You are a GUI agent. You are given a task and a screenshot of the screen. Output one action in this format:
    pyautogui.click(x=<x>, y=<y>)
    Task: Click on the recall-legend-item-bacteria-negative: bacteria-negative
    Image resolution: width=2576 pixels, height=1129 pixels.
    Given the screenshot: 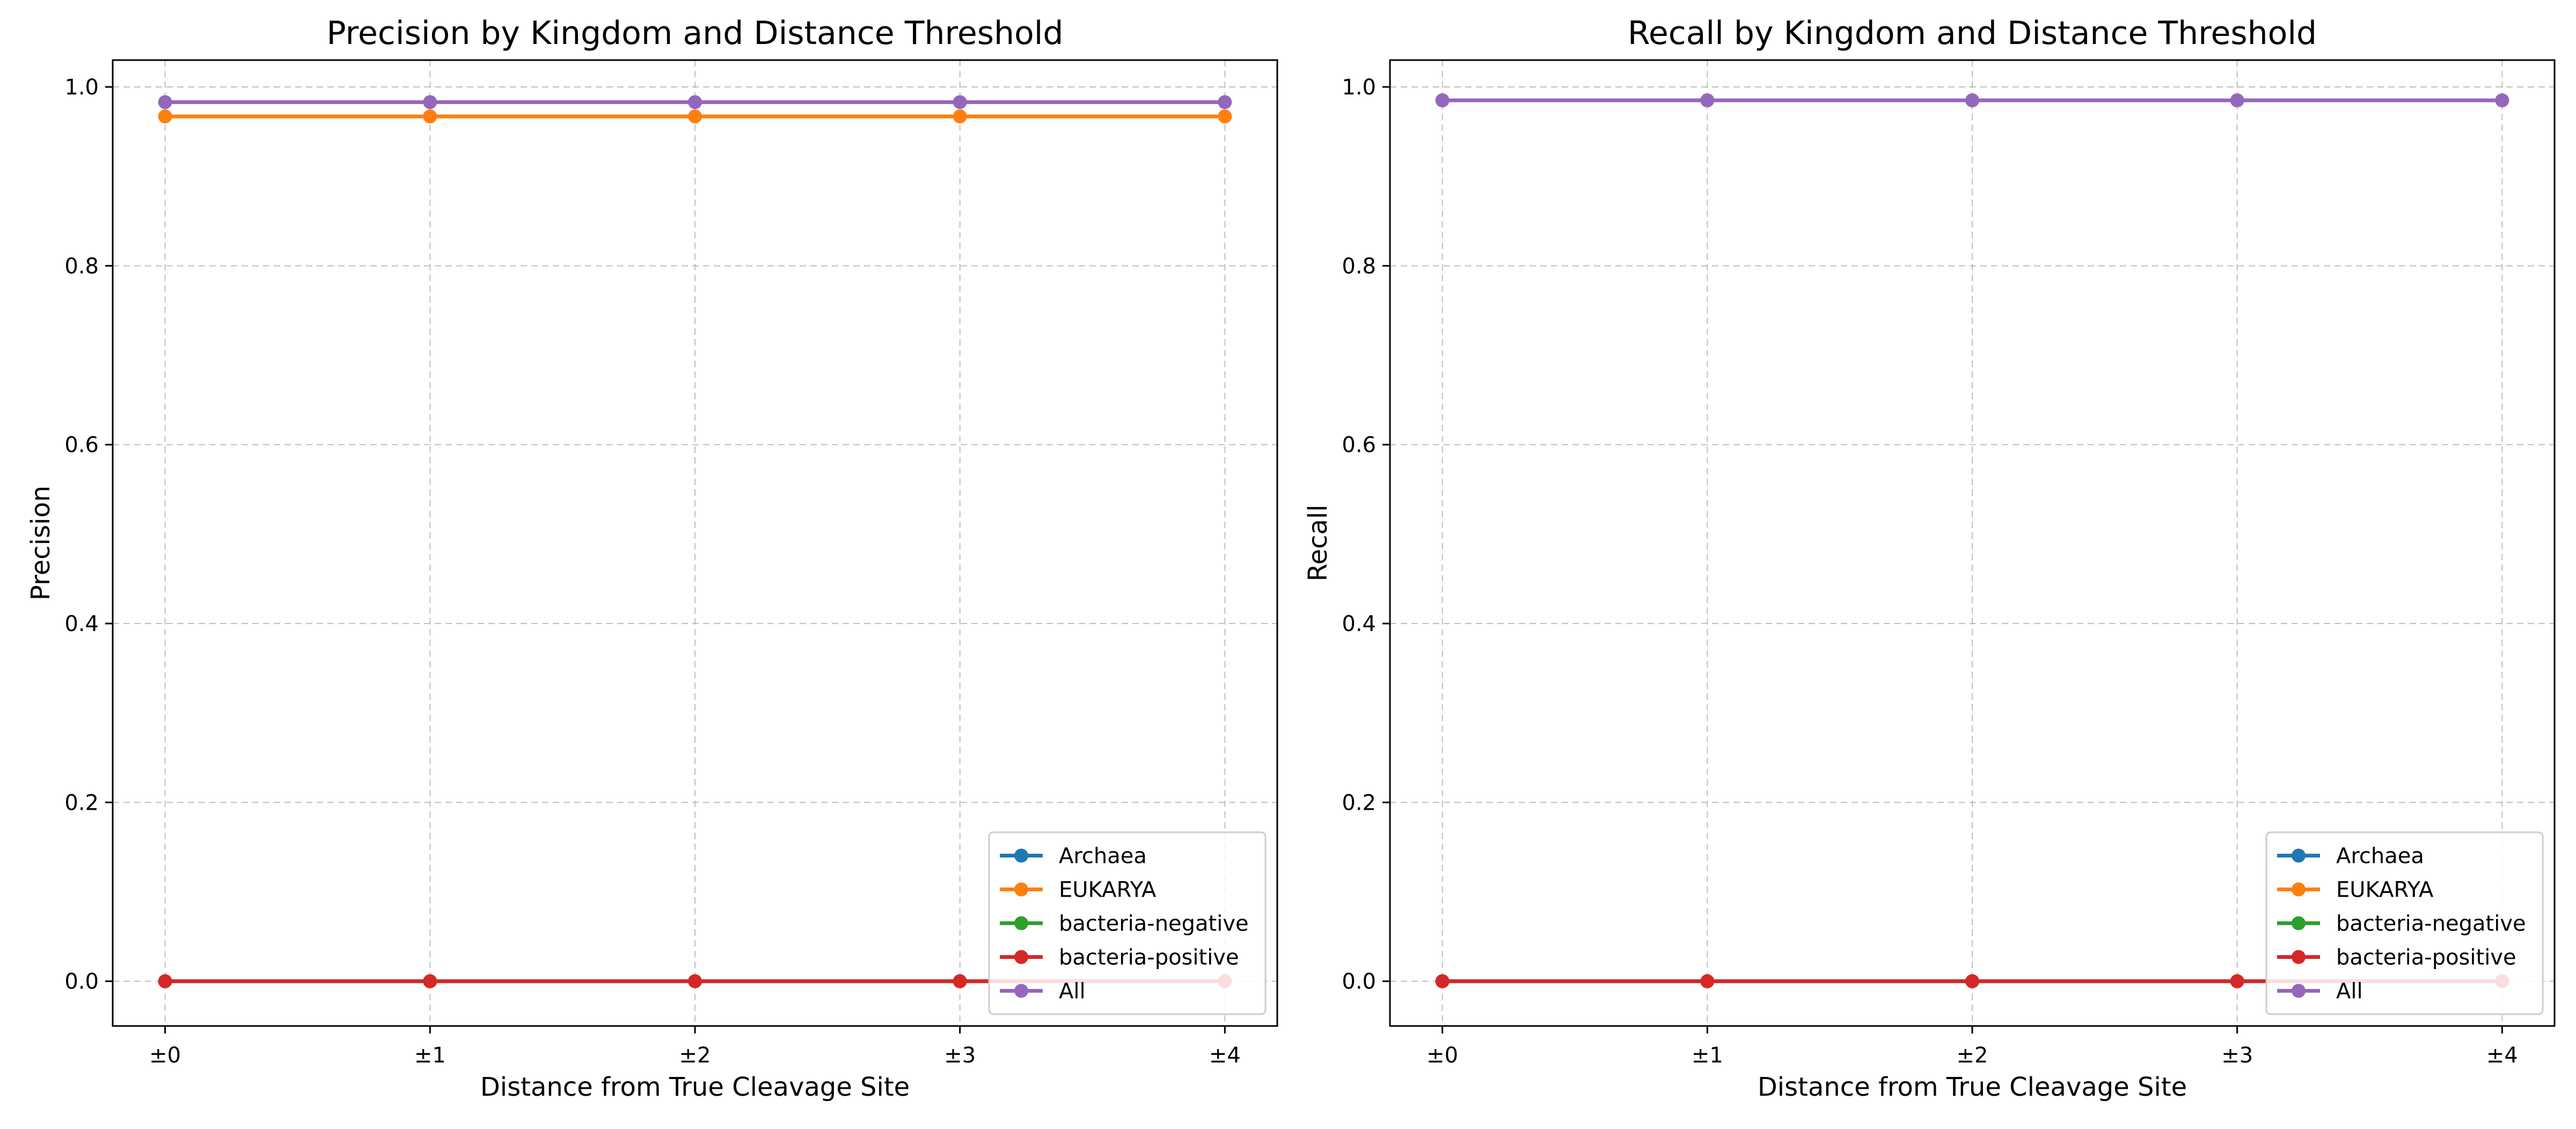 What is the action you would take?
    pyautogui.click(x=2401, y=924)
    